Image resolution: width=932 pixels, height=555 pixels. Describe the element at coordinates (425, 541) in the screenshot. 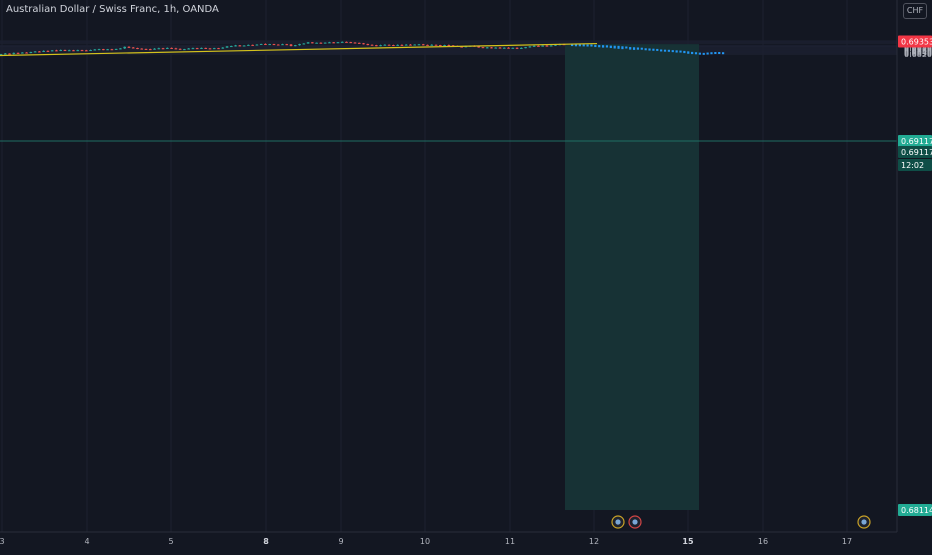

I see `time-tick-label: 10` at that location.